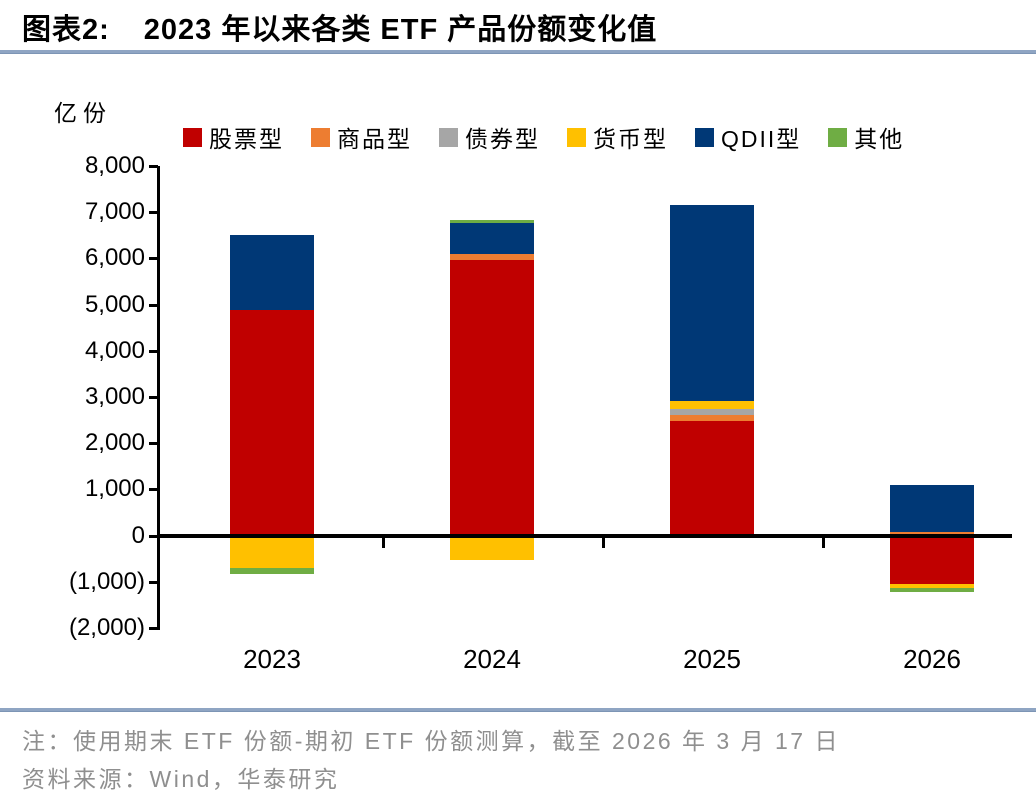 This screenshot has width=1036, height=804. I want to click on y-tick-label: 6,000, so click(114, 258).